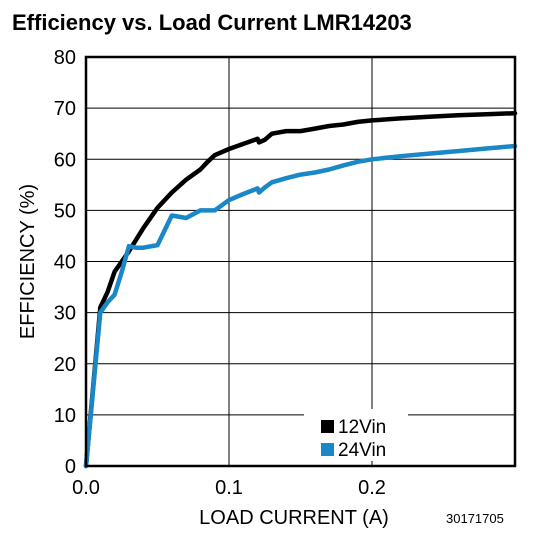 The width and height of the screenshot is (536, 538). I want to click on x-tick-label: 0.0, so click(86, 488).